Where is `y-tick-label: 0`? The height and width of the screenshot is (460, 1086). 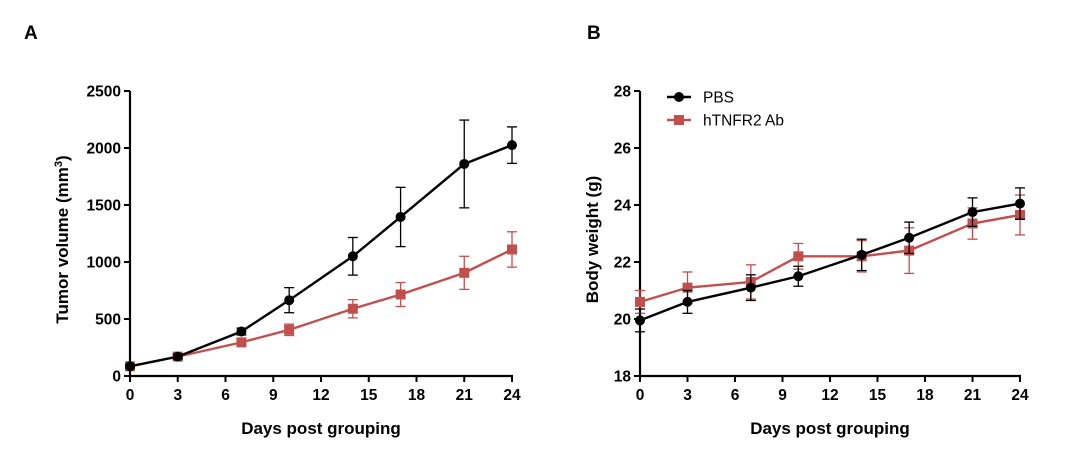 y-tick-label: 0 is located at coordinates (116, 377).